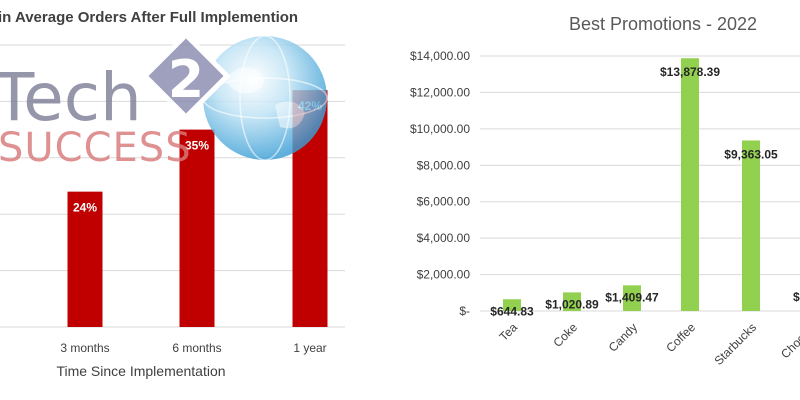 The height and width of the screenshot is (400, 800). What do you see at coordinates (85, 259) in the screenshot?
I see `bar-3-months` at bounding box center [85, 259].